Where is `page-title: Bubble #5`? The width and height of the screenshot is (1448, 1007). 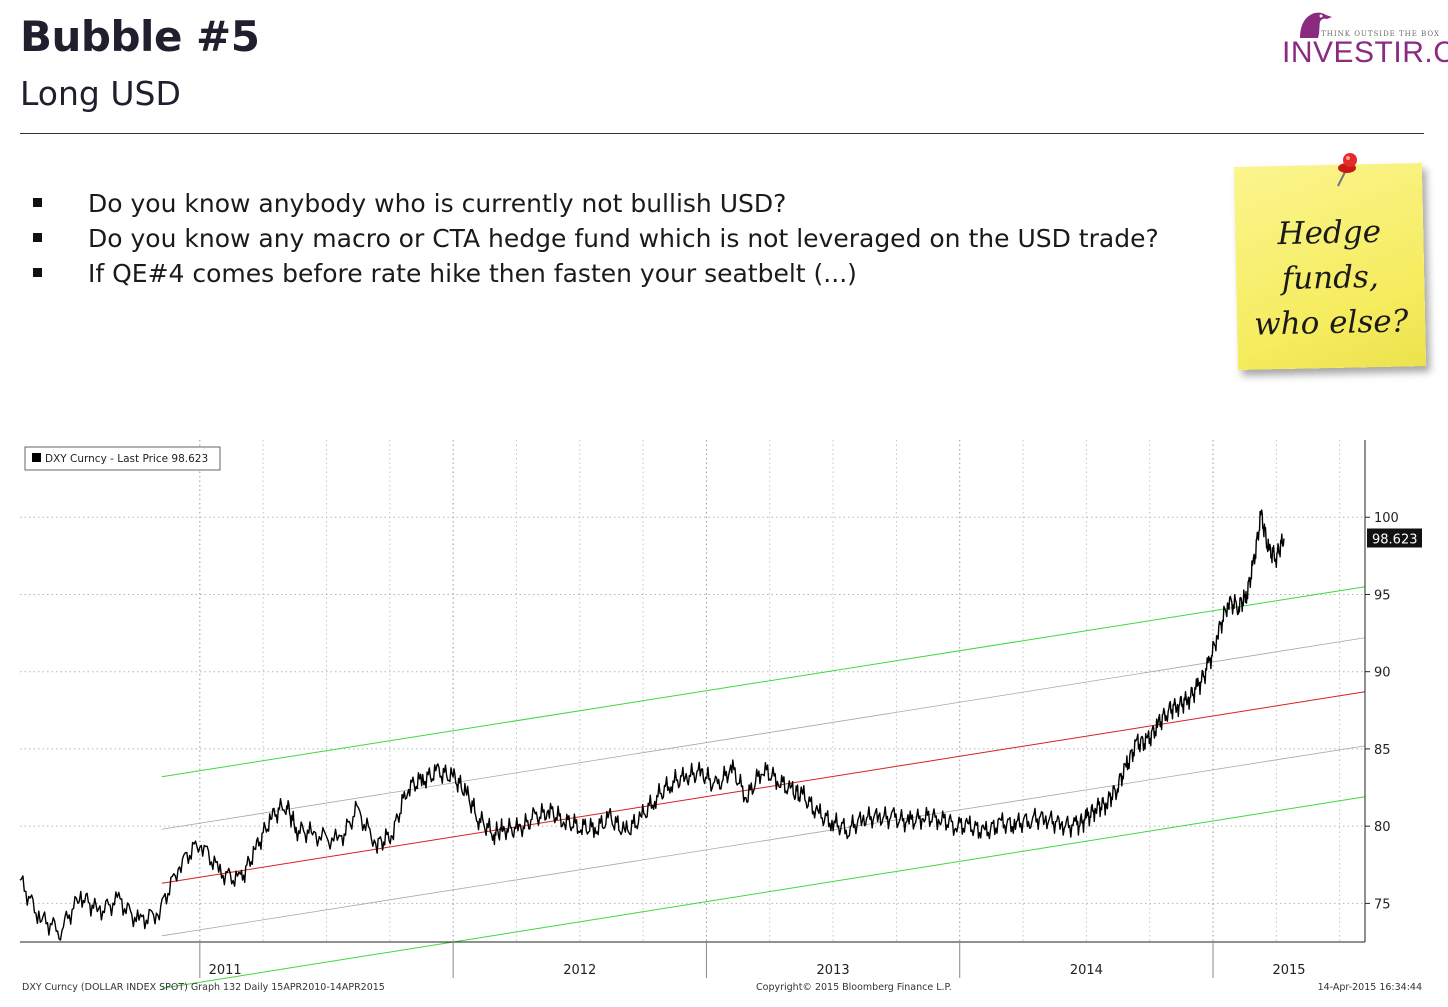 page-title: Bubble #5 is located at coordinates (140, 36).